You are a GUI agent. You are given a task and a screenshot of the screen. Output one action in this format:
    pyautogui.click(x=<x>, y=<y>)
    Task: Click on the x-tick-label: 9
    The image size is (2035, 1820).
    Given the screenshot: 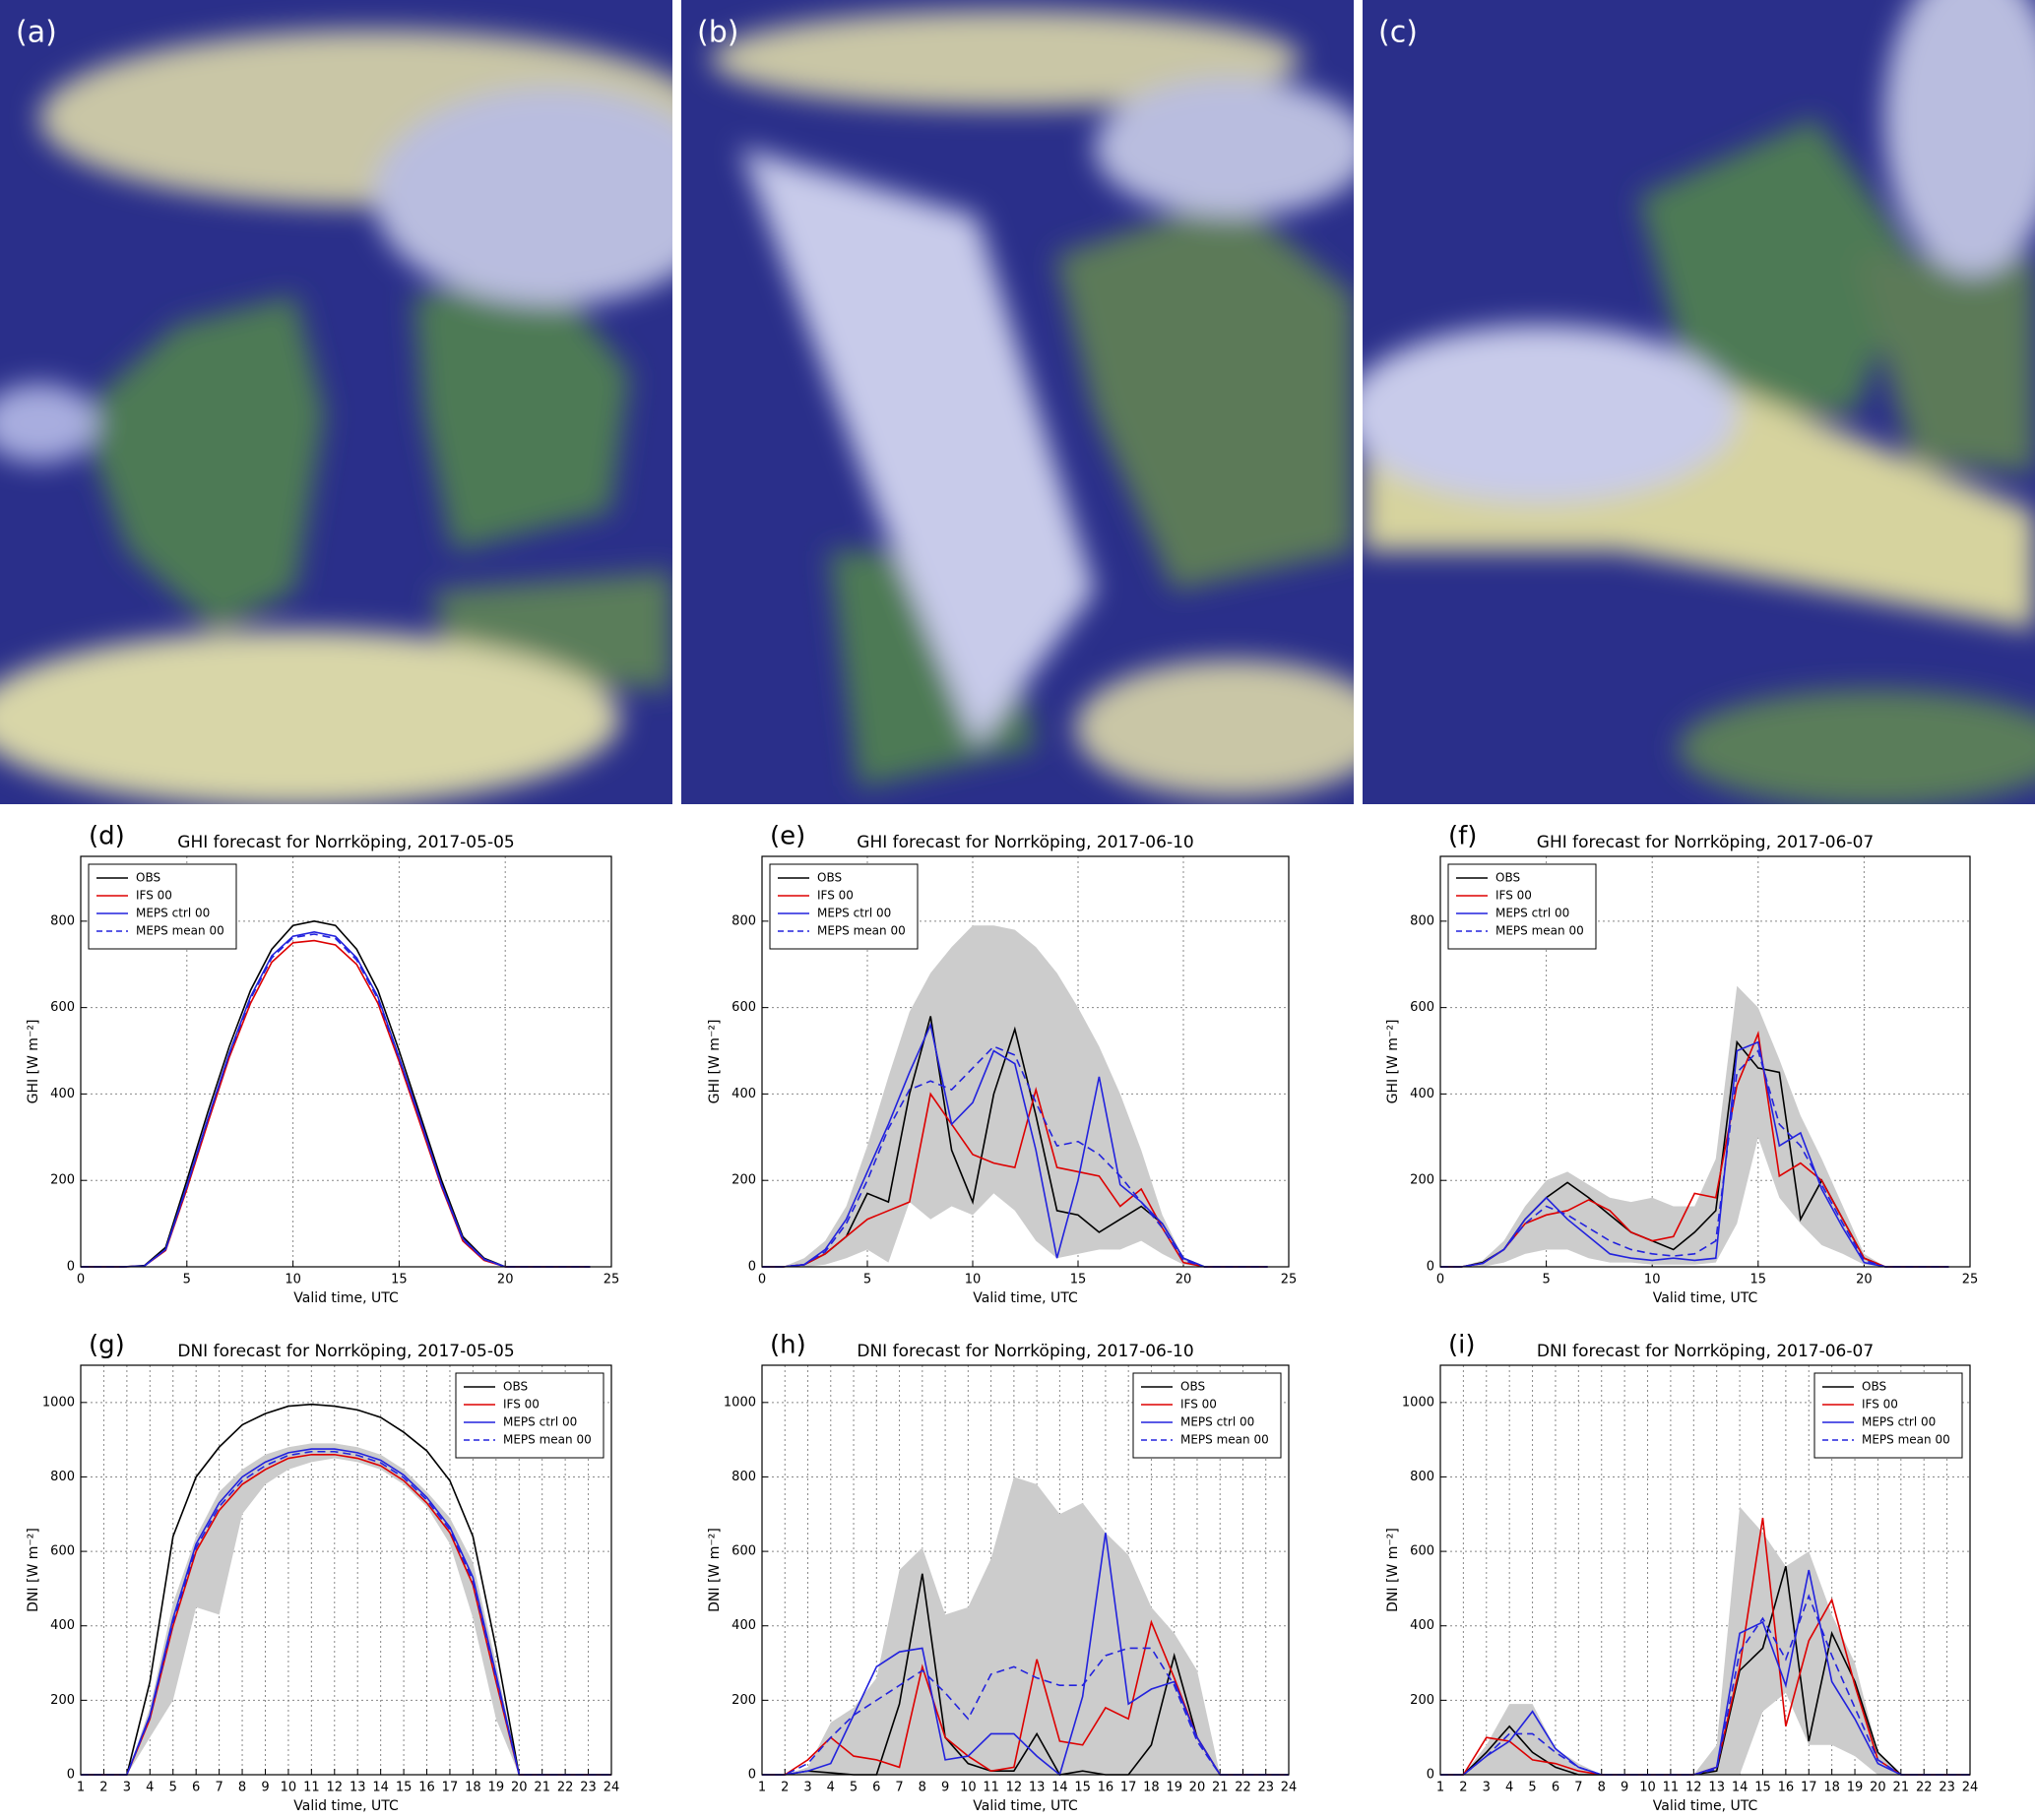 What is the action you would take?
    pyautogui.click(x=1624, y=1788)
    